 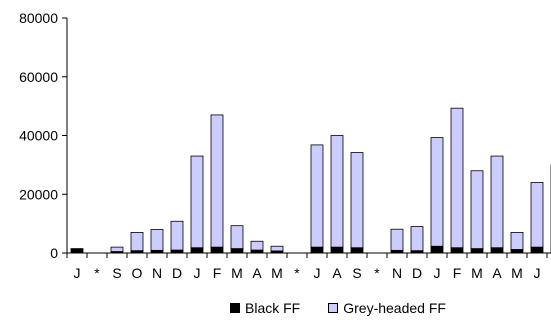 What do you see at coordinates (235, 308) in the screenshot?
I see `legend-swatch-black-ff` at bounding box center [235, 308].